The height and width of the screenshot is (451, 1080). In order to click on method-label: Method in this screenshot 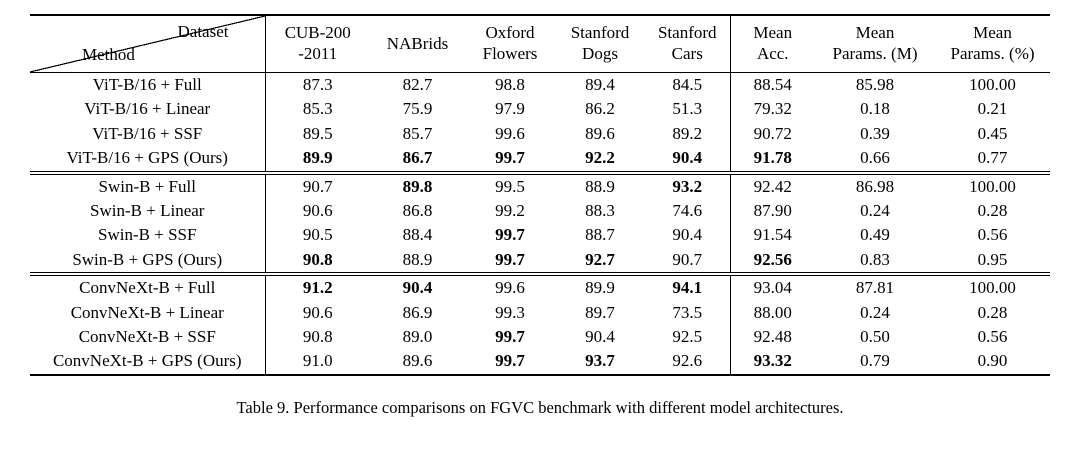, I will do `click(108, 55)`.